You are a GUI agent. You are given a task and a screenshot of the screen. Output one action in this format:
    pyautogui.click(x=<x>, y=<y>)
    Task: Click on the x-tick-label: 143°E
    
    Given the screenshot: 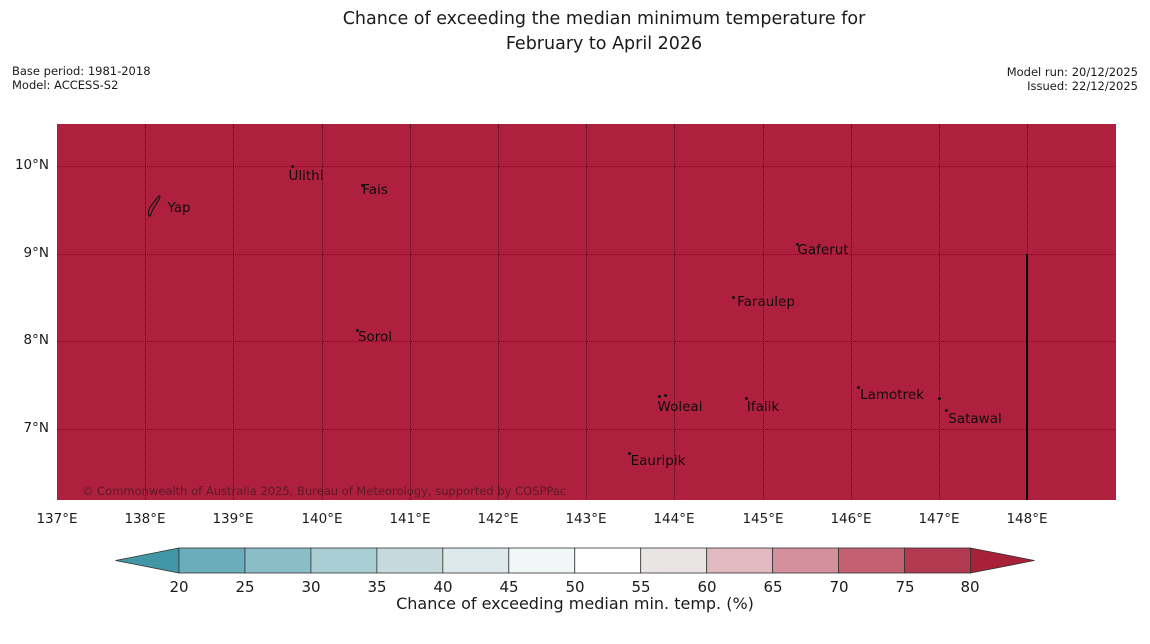 What is the action you would take?
    pyautogui.click(x=586, y=519)
    